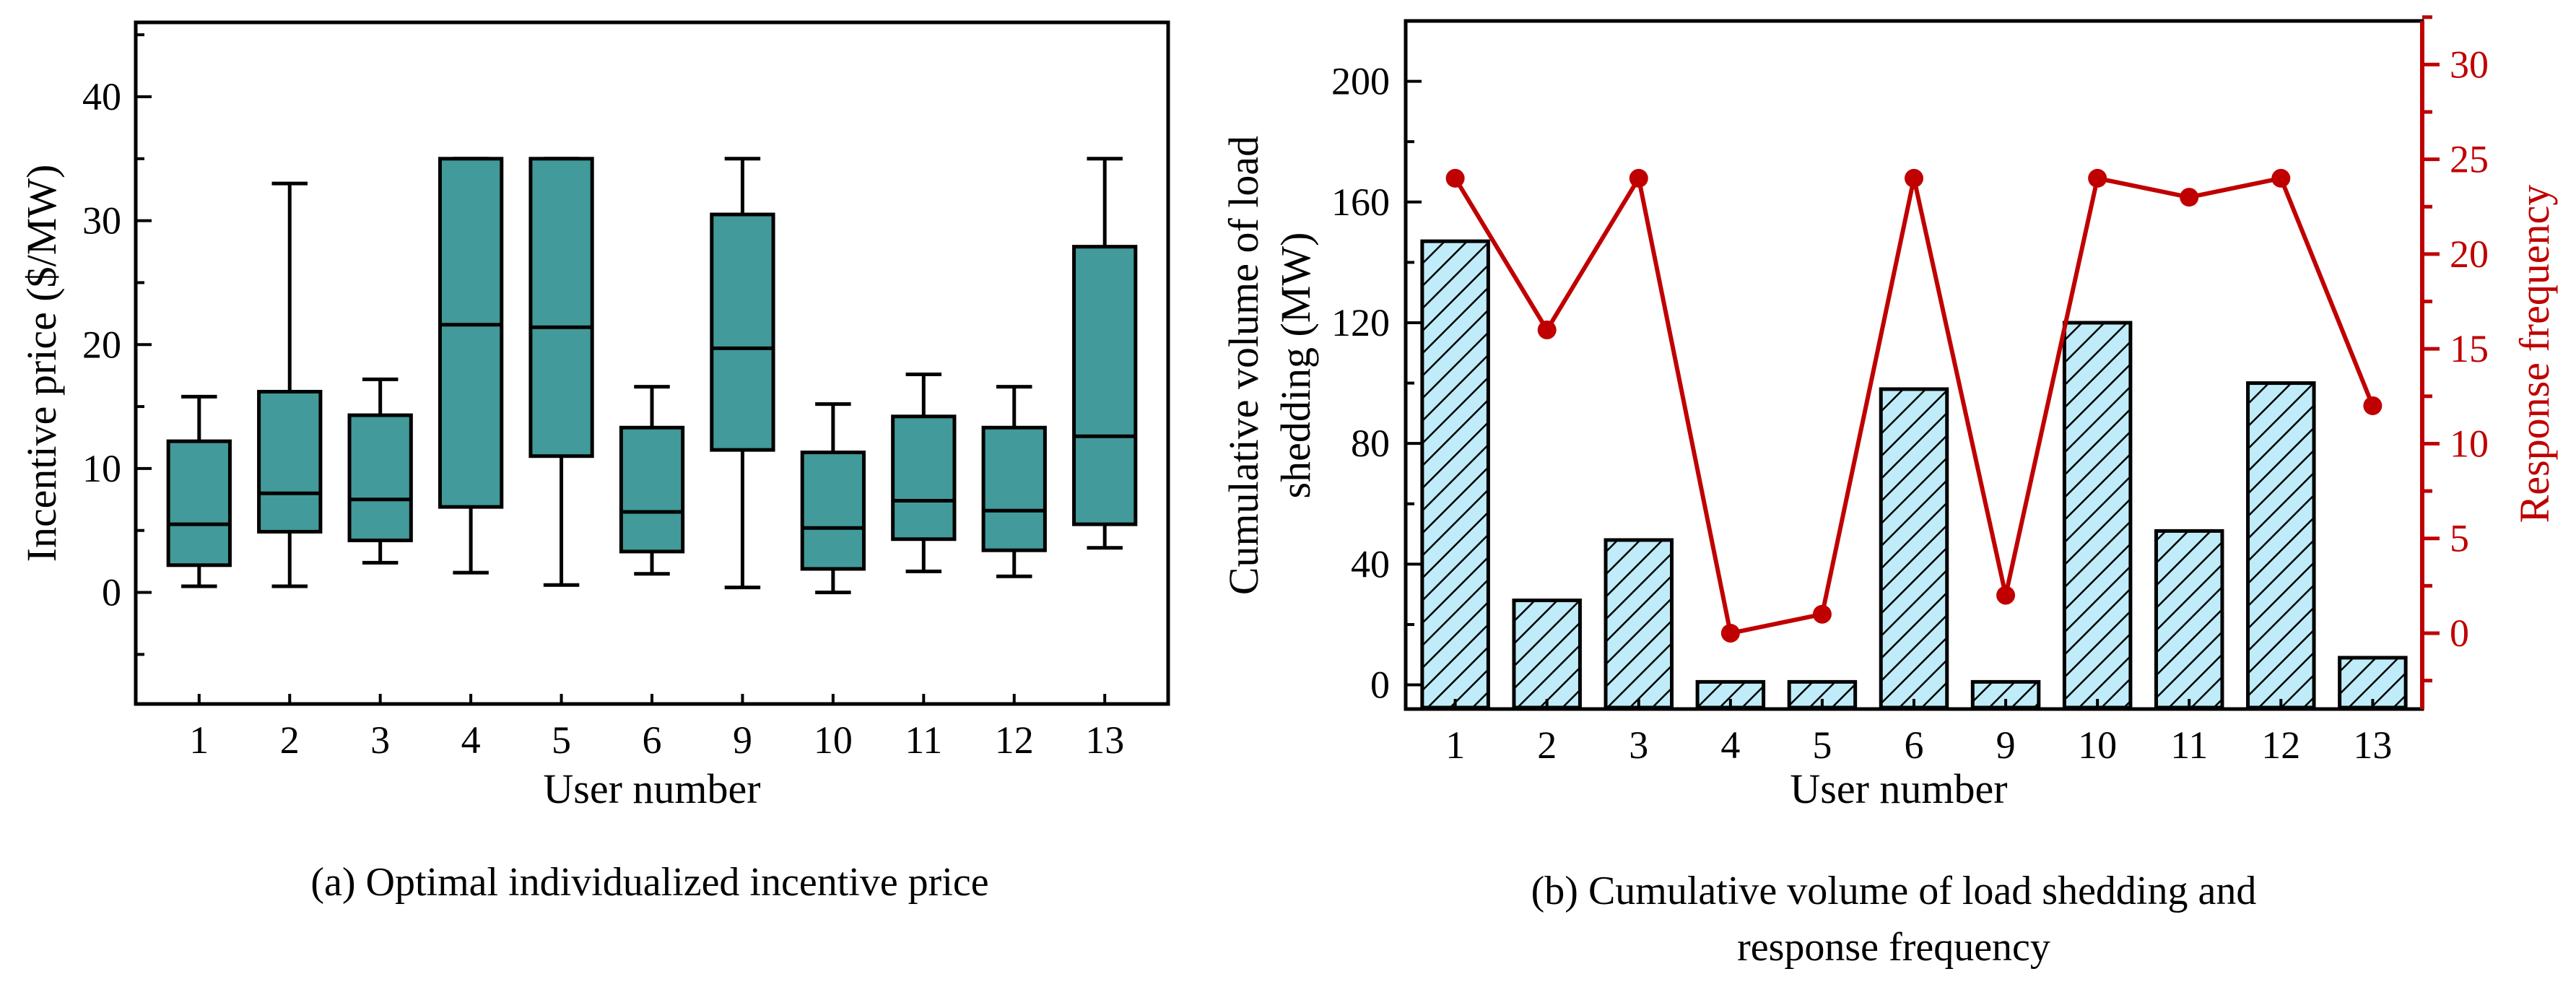 This screenshot has height=987, width=2576. What do you see at coordinates (2189, 745) in the screenshot?
I see `panel-b-x-tick-label: 11` at bounding box center [2189, 745].